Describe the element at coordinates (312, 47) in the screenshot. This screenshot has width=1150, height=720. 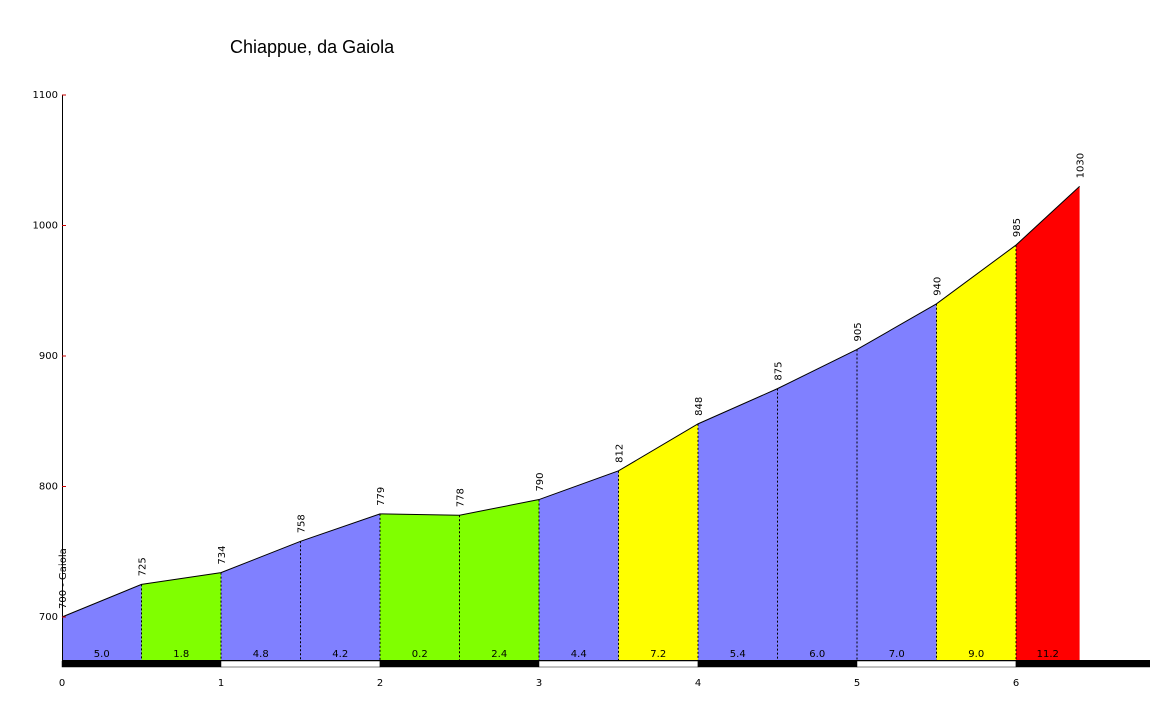
I see `chart-title: Chiappue, da Gaiola` at that location.